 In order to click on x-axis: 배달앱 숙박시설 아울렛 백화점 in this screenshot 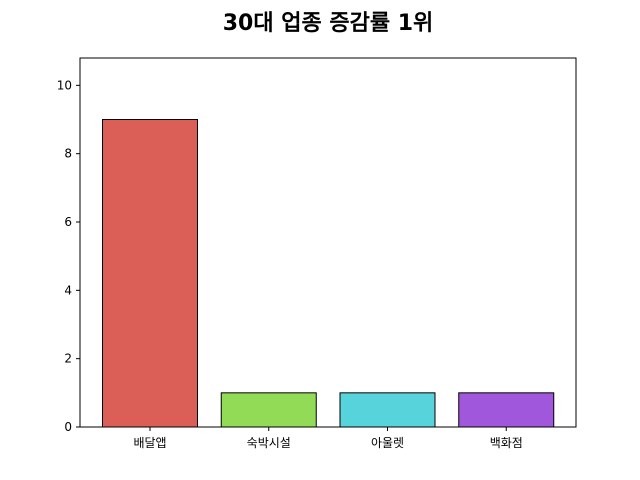, I will do `click(328, 438)`.